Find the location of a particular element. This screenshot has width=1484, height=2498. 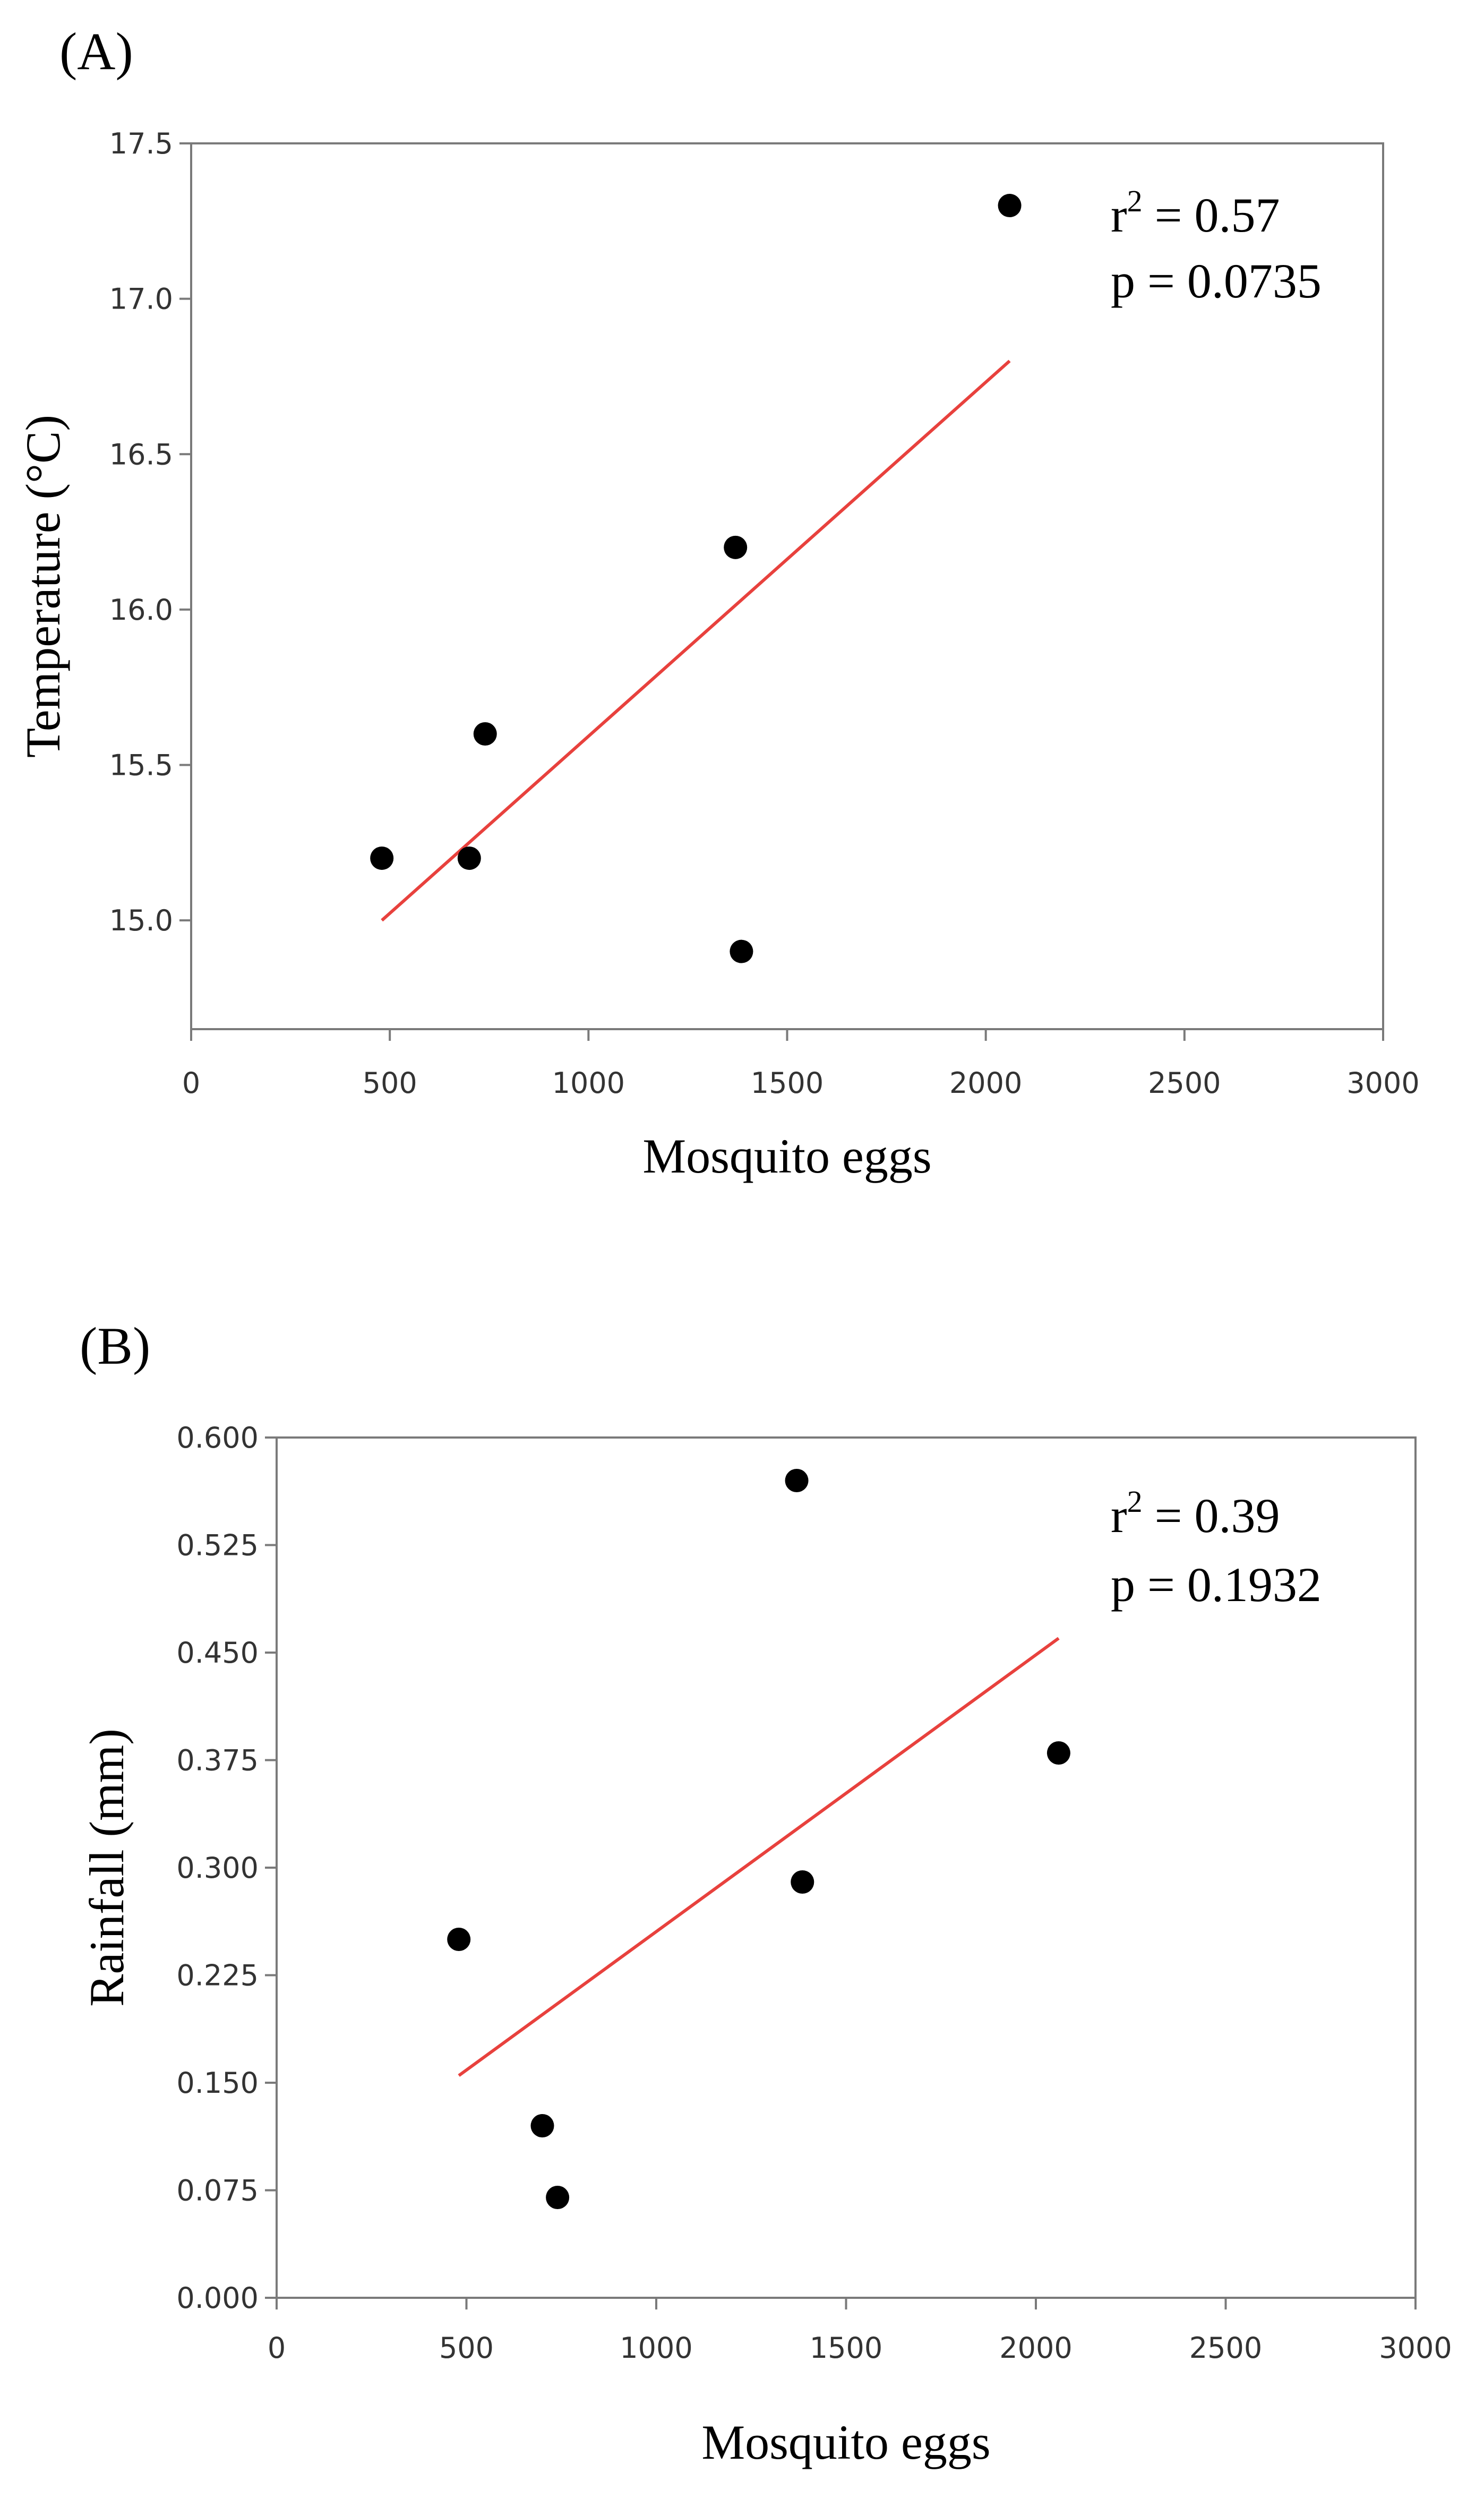

y-tick-label: 0.375 is located at coordinates (217, 1761).